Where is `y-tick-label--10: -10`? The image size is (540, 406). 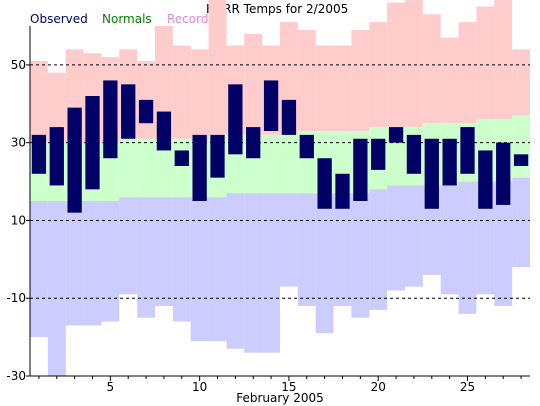 y-tick-label--10: -10 is located at coordinates (16, 298).